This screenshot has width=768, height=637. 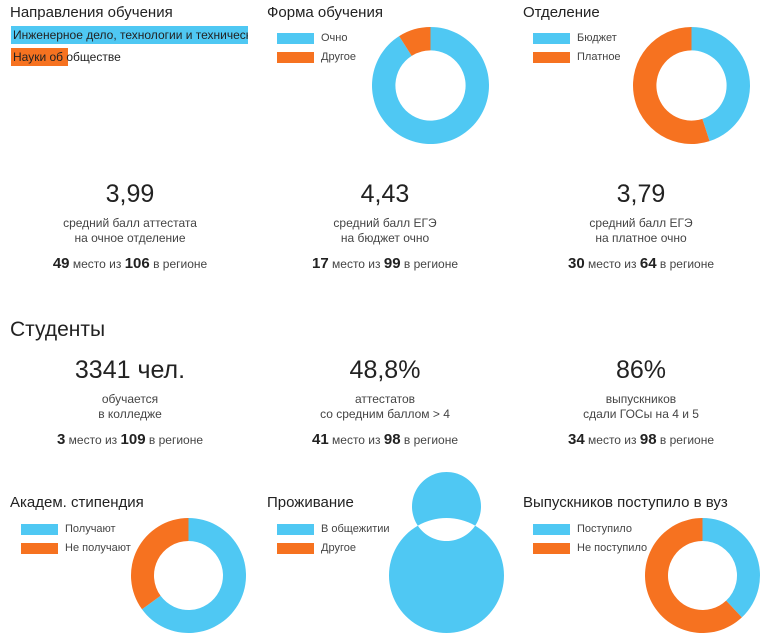 I want to click on rank-place: 30, so click(x=576, y=263).